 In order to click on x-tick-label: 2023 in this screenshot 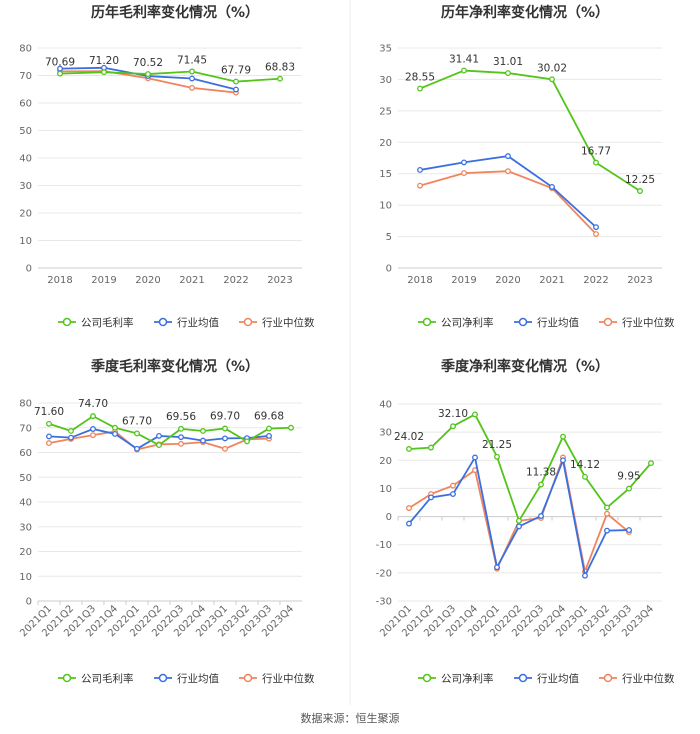, I will do `click(639, 280)`.